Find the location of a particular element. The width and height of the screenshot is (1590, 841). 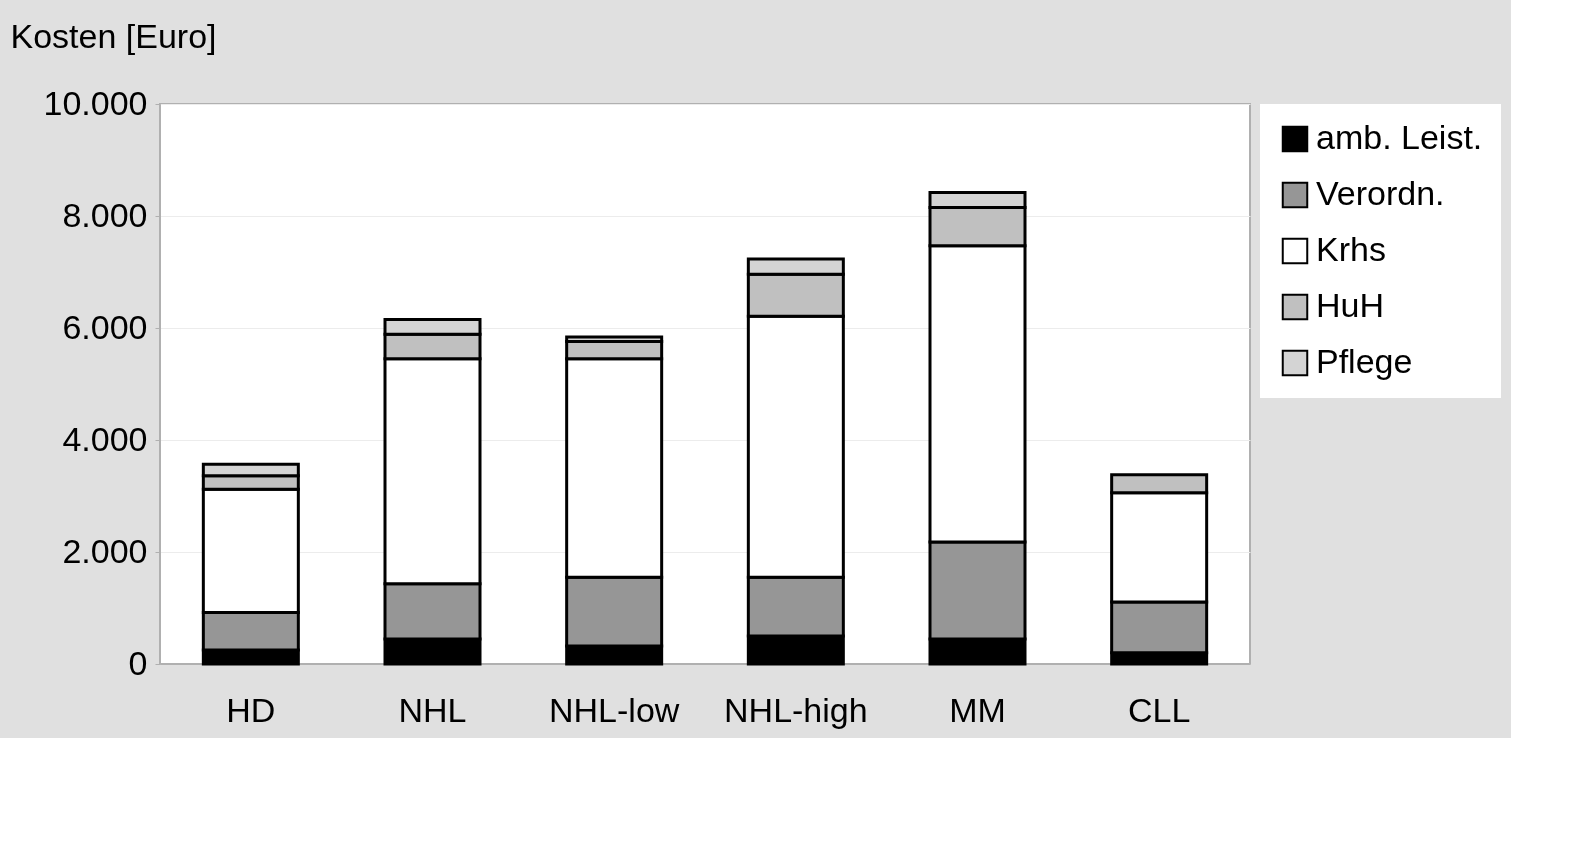

x-tick-label: HD is located at coordinates (251, 709).